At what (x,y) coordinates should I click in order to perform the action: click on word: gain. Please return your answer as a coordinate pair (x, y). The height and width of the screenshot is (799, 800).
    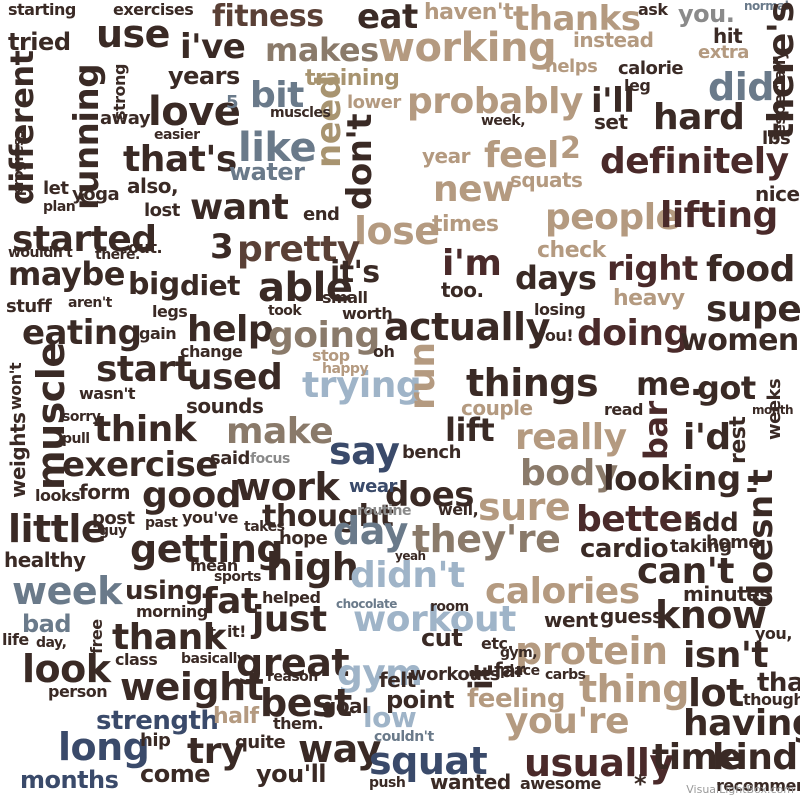
    Looking at the image, I should click on (158, 333).